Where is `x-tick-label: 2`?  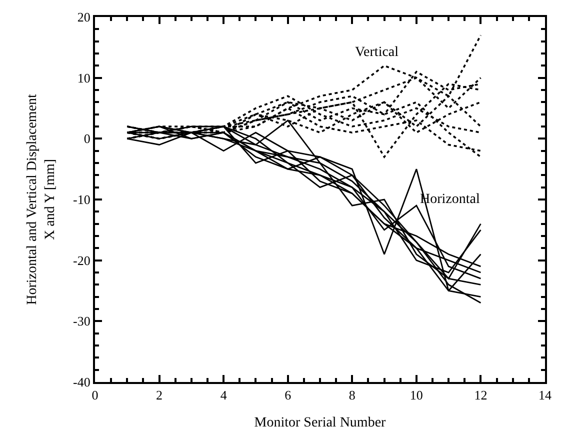
x-tick-label: 2 is located at coordinates (159, 395).